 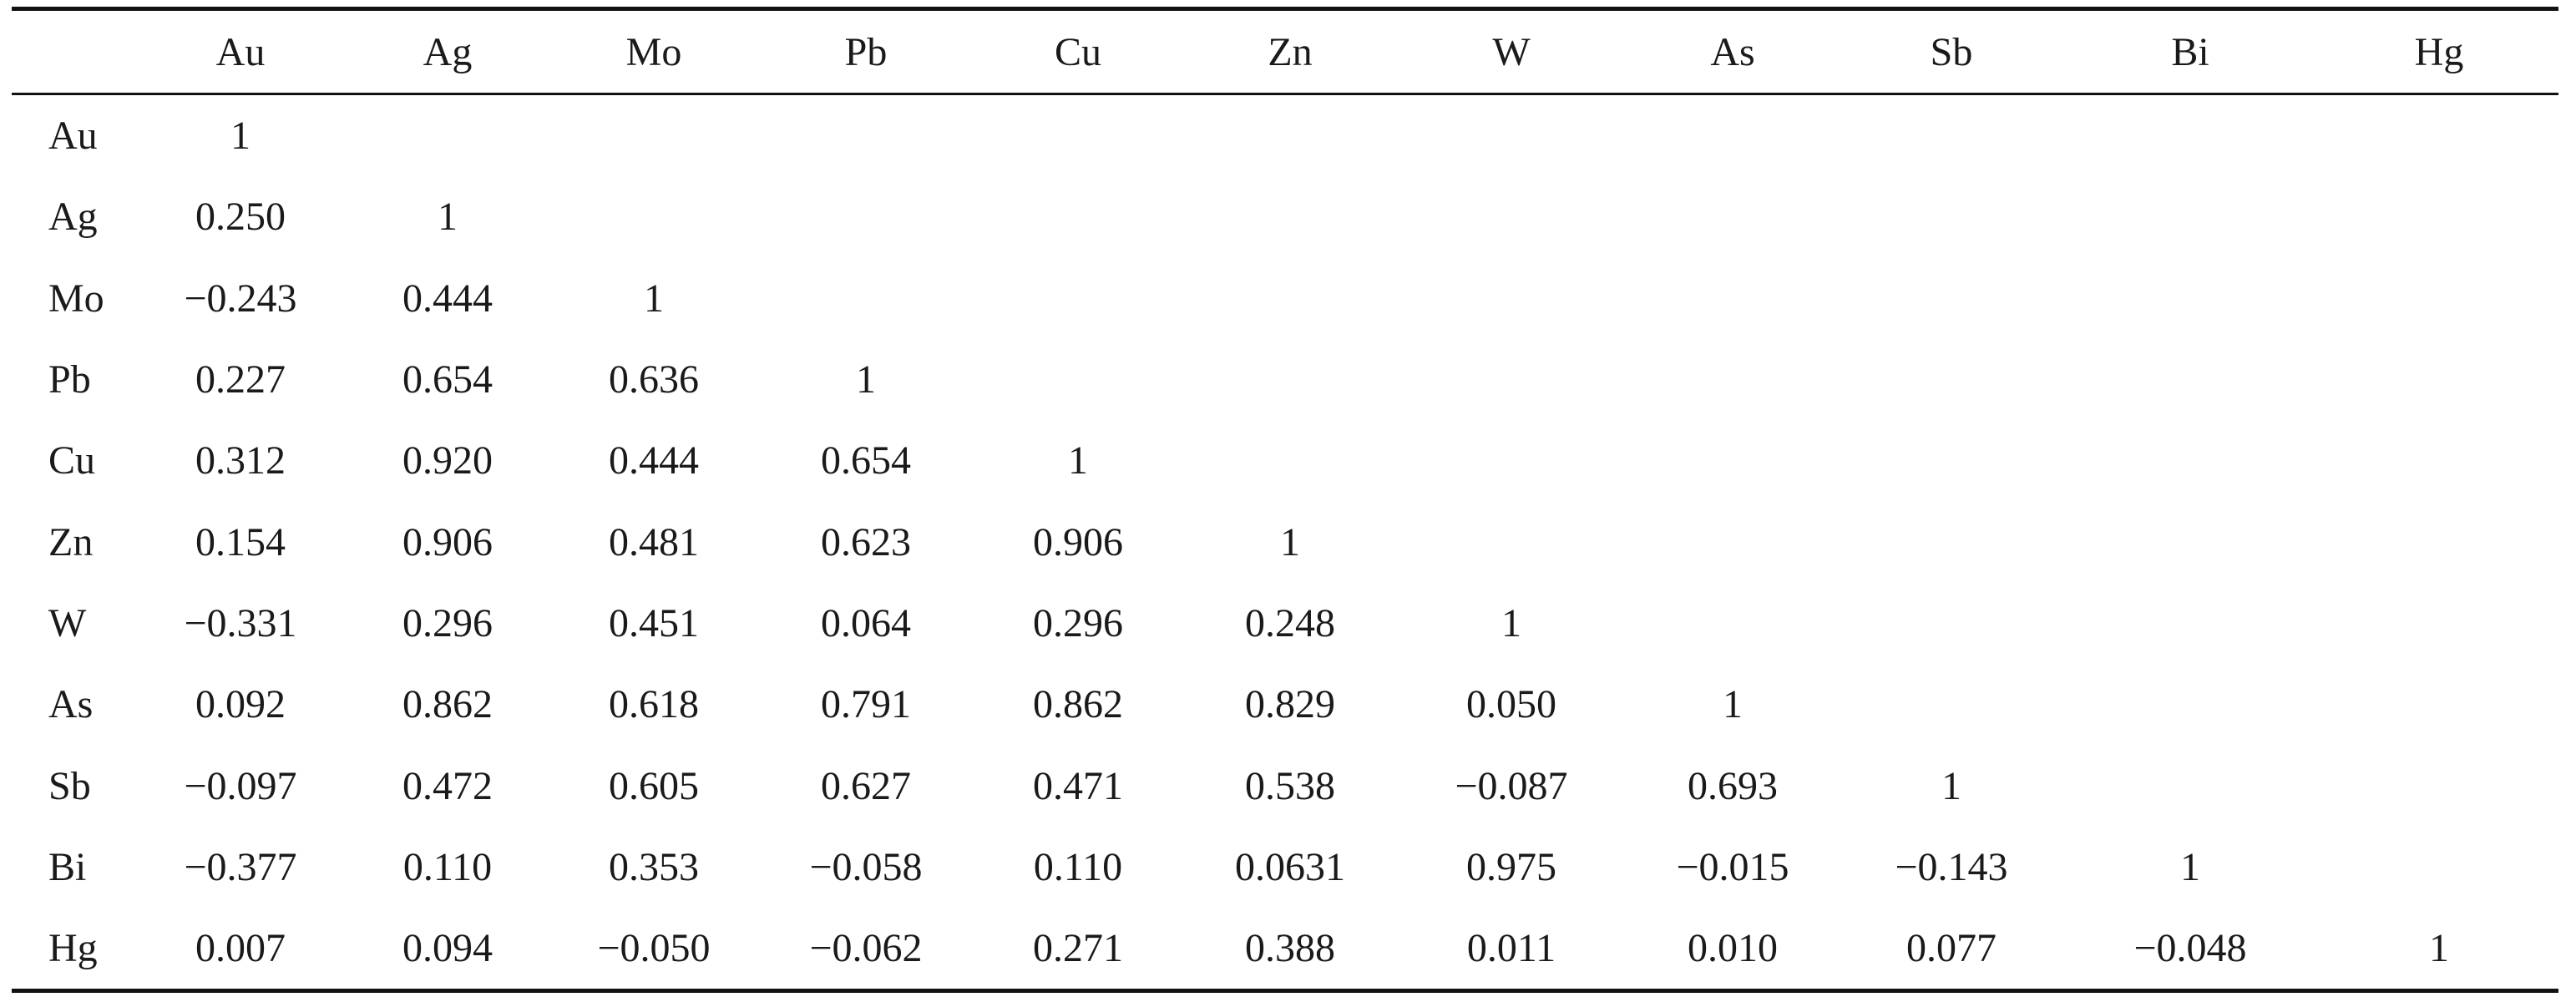 What do you see at coordinates (1077, 51) in the screenshot?
I see `column-header-cu: Cu` at bounding box center [1077, 51].